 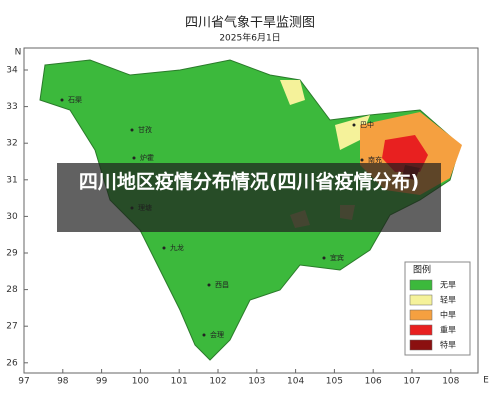 I want to click on place-label: 炉霍, so click(x=147, y=157).